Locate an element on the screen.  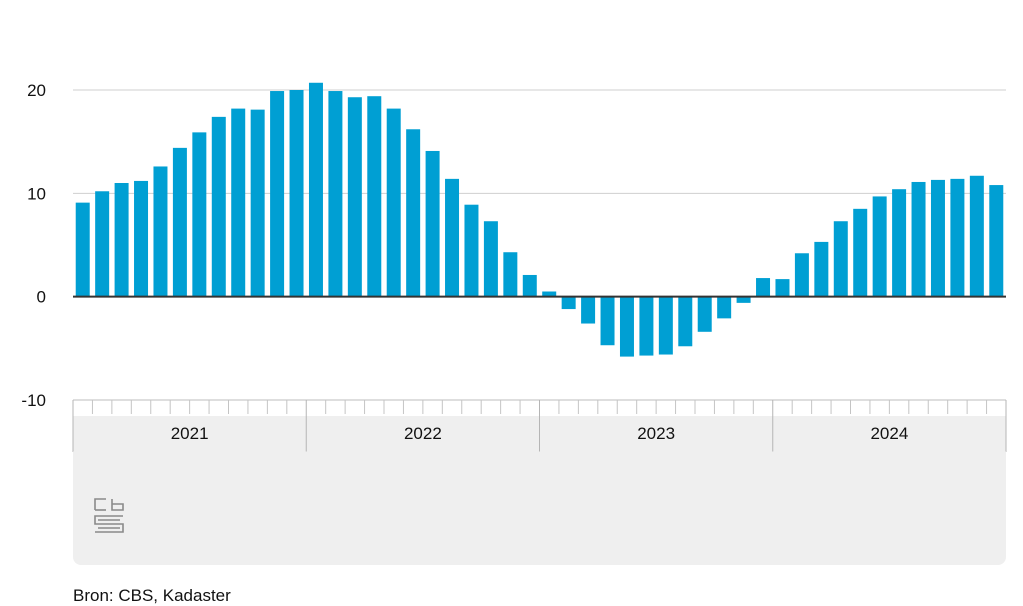
x-year-label: 2024 is located at coordinates (889, 433).